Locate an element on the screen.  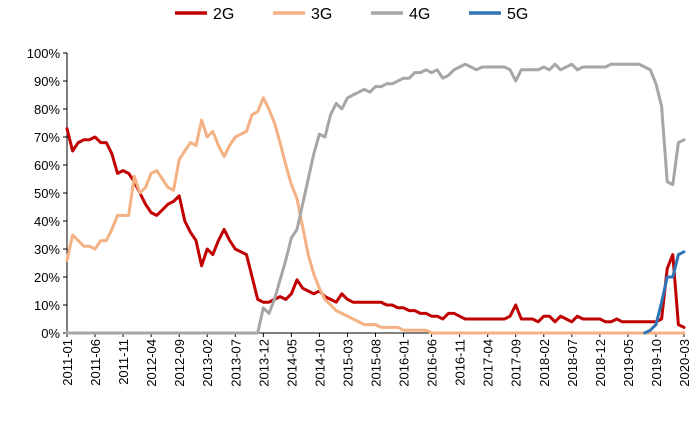
y-tick-label: 70% is located at coordinates (47, 137).